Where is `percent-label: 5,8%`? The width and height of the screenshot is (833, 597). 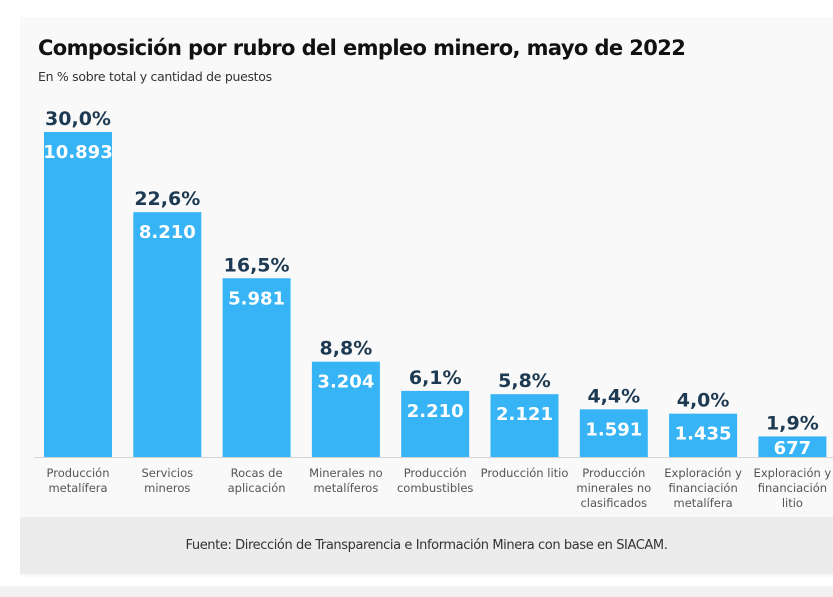 percent-label: 5,8% is located at coordinates (524, 381).